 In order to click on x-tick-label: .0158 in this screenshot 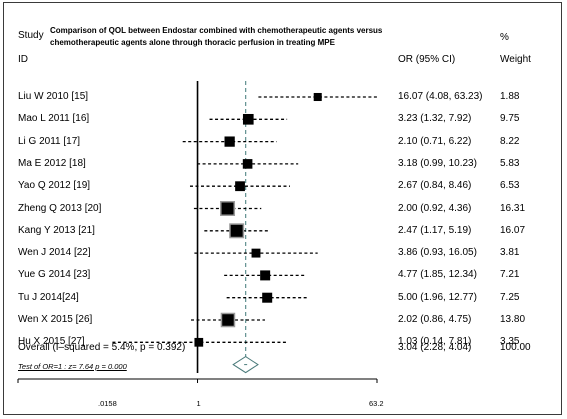, I will do `click(107, 403)`.